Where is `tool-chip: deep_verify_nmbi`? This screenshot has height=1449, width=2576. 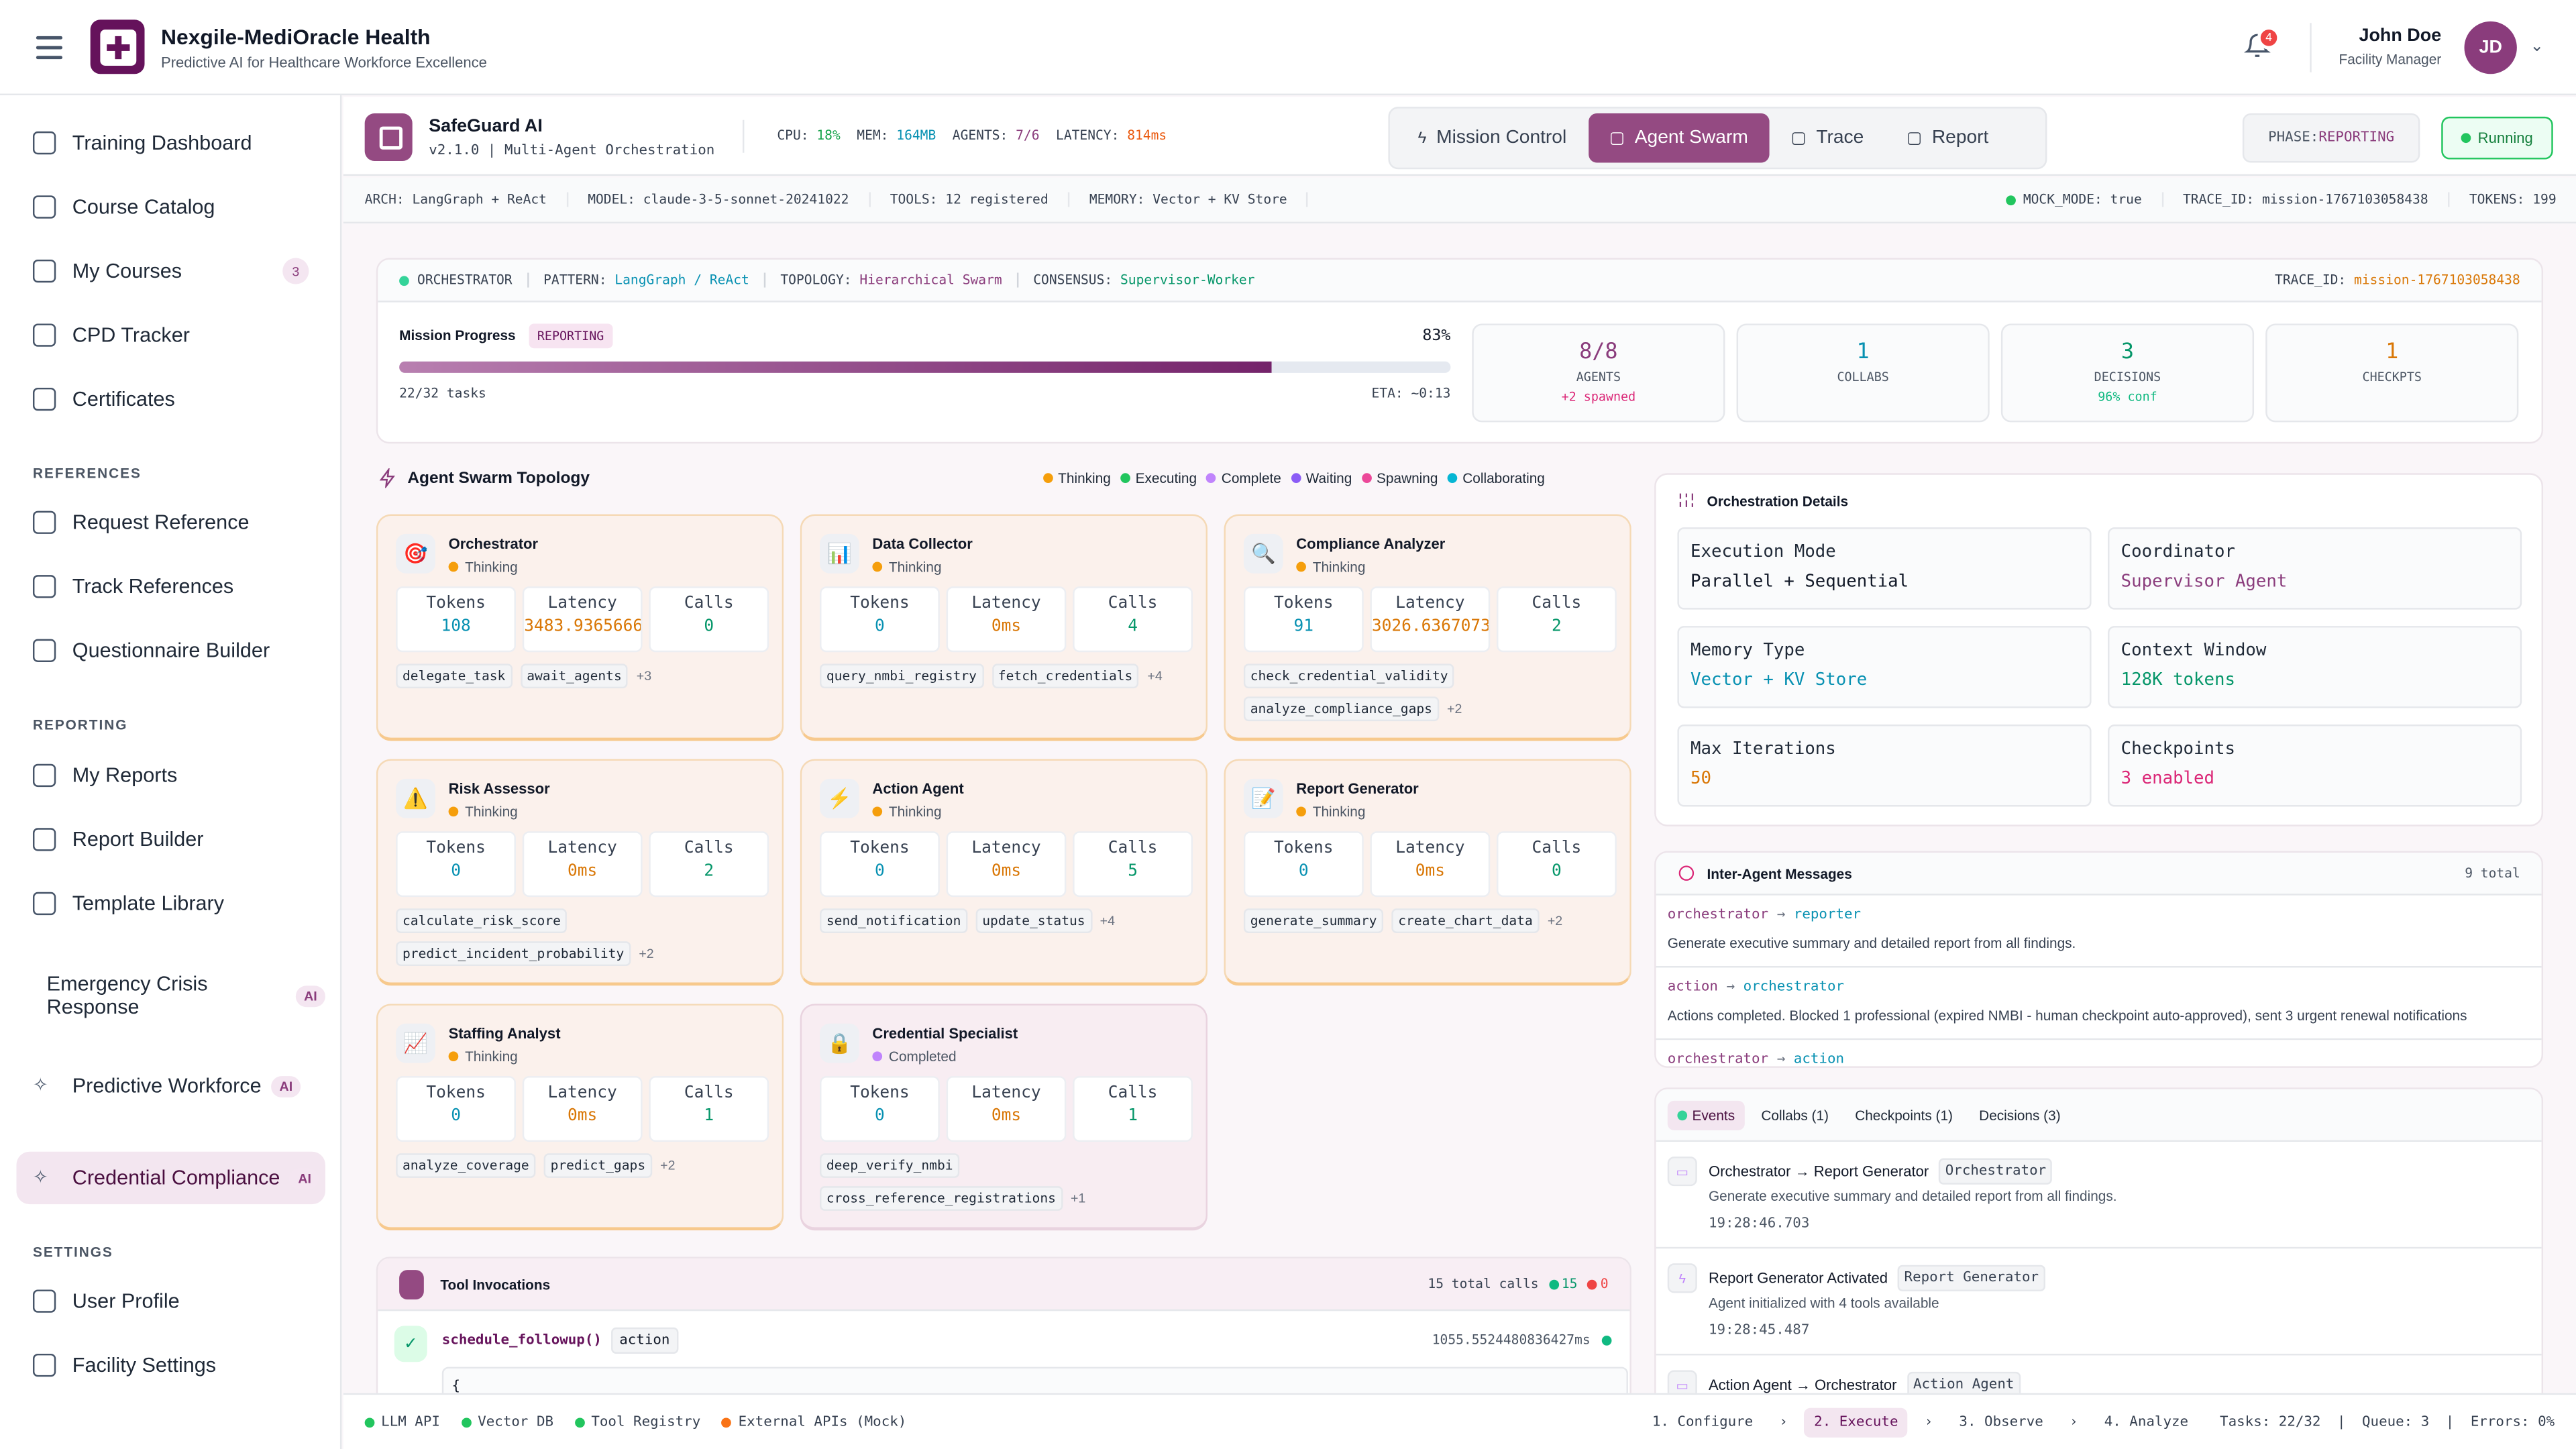 tool-chip: deep_verify_nmbi is located at coordinates (890, 1165).